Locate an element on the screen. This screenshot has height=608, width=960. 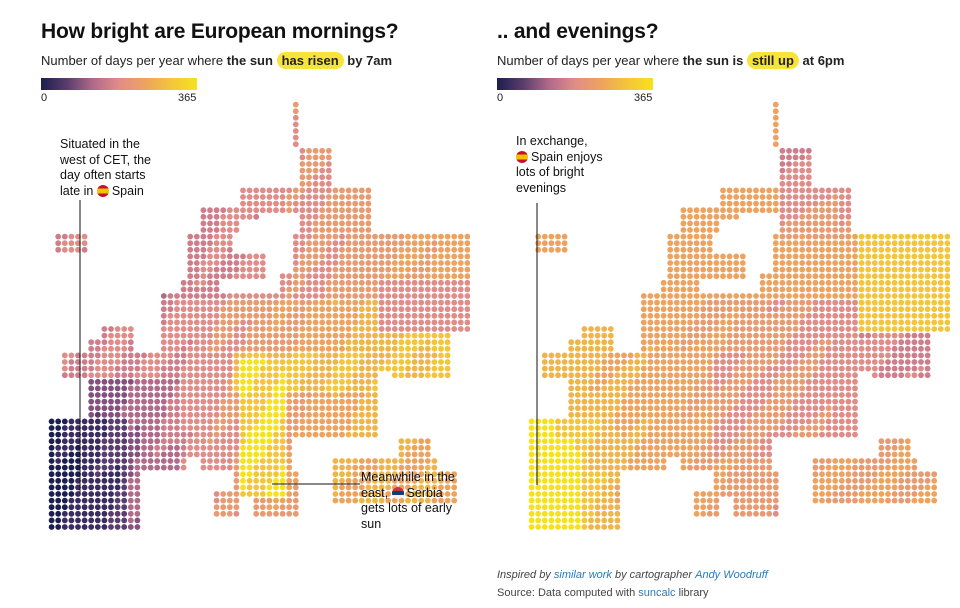
similar-work-link: similar work is located at coordinates (582, 575).